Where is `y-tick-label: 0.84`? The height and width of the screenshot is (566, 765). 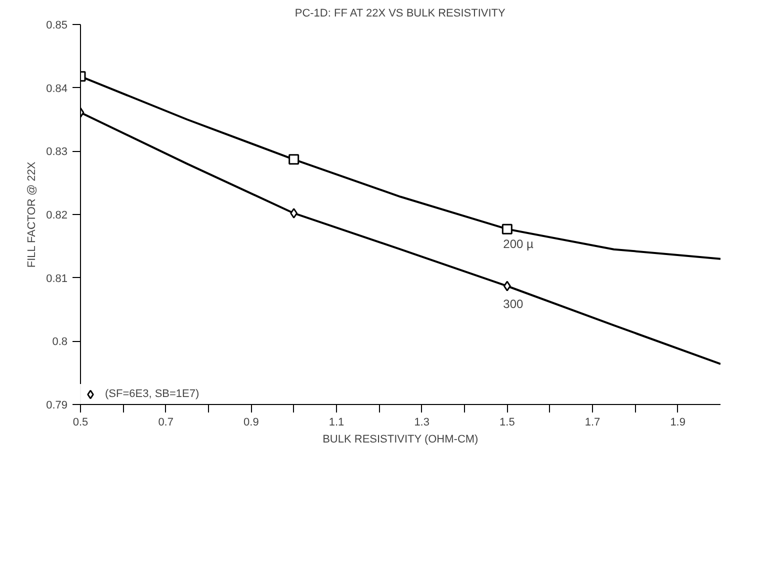 y-tick-label: 0.84 is located at coordinates (57, 88).